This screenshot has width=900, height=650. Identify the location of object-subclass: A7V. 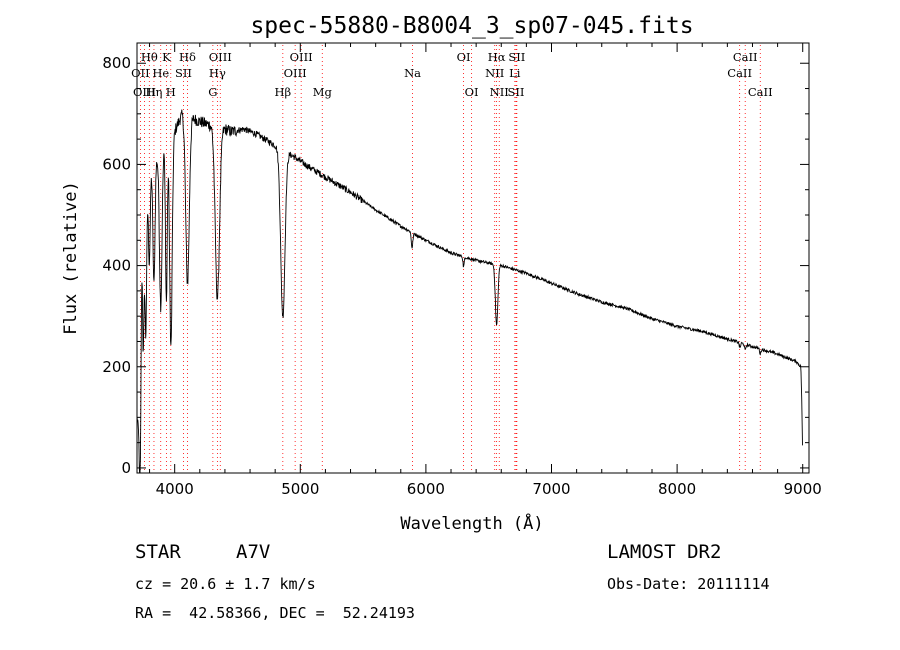
(253, 552).